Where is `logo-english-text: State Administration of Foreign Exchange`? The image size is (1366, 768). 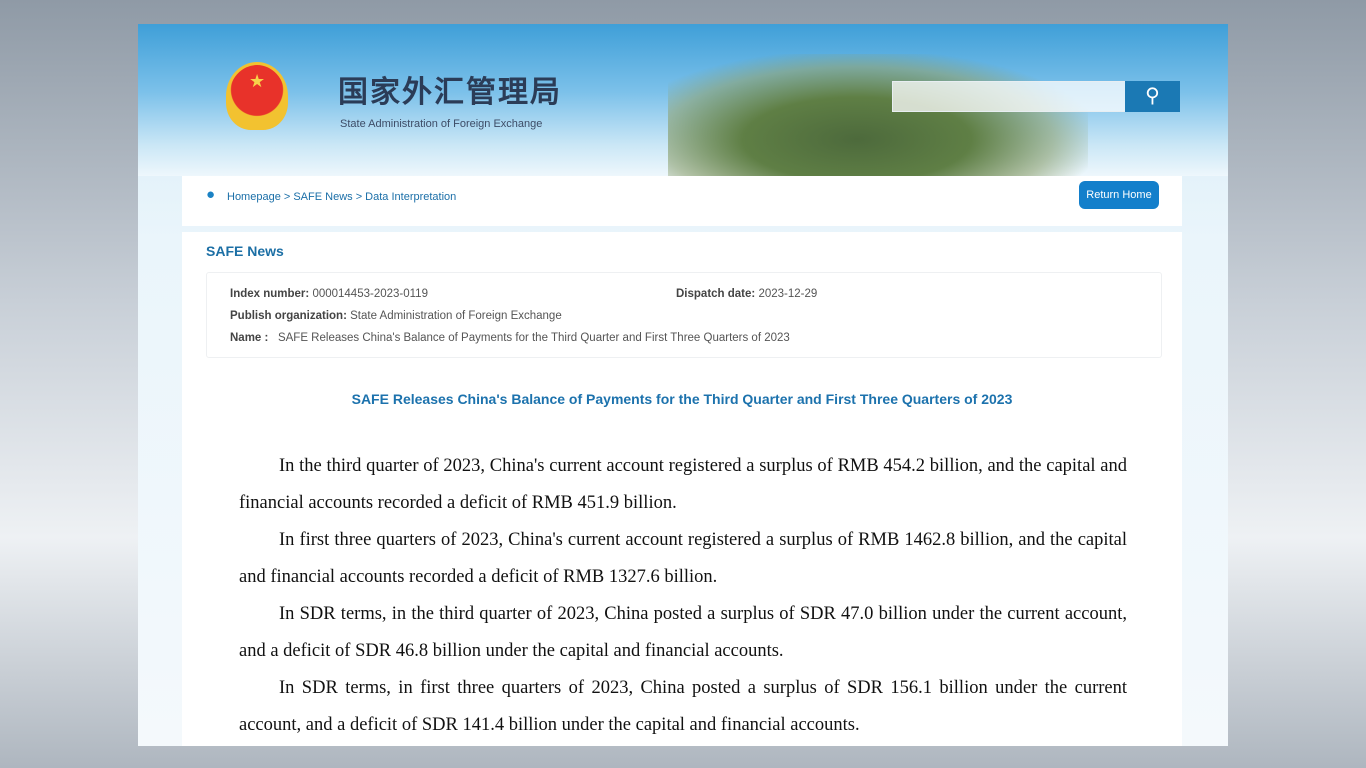 logo-english-text: State Administration of Foreign Exchange is located at coordinates (441, 124).